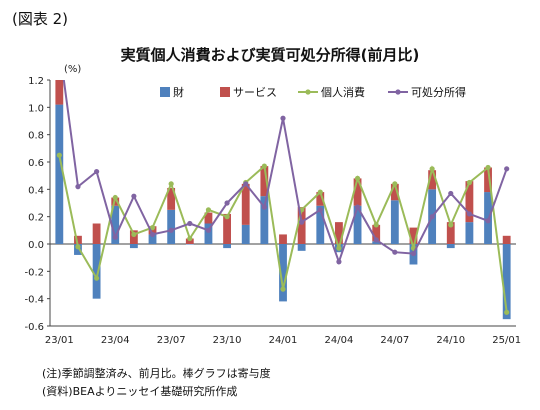 This screenshot has height=410, width=540. What do you see at coordinates (165, 92) in the screenshot?
I see `legend-swatch` at bounding box center [165, 92].